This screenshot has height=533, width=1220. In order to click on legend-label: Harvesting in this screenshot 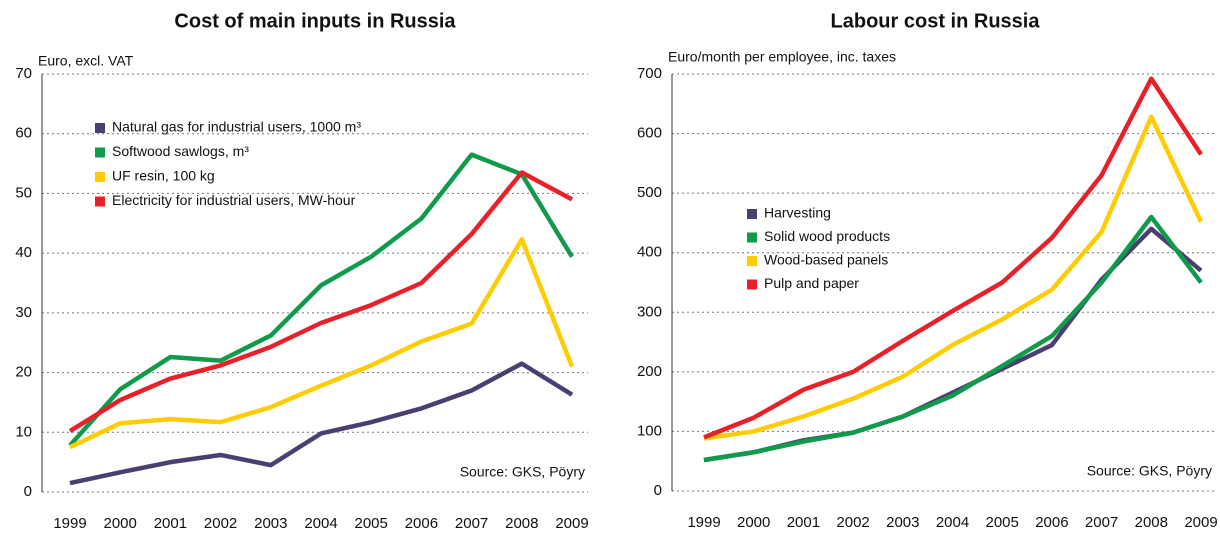, I will do `click(797, 213)`.